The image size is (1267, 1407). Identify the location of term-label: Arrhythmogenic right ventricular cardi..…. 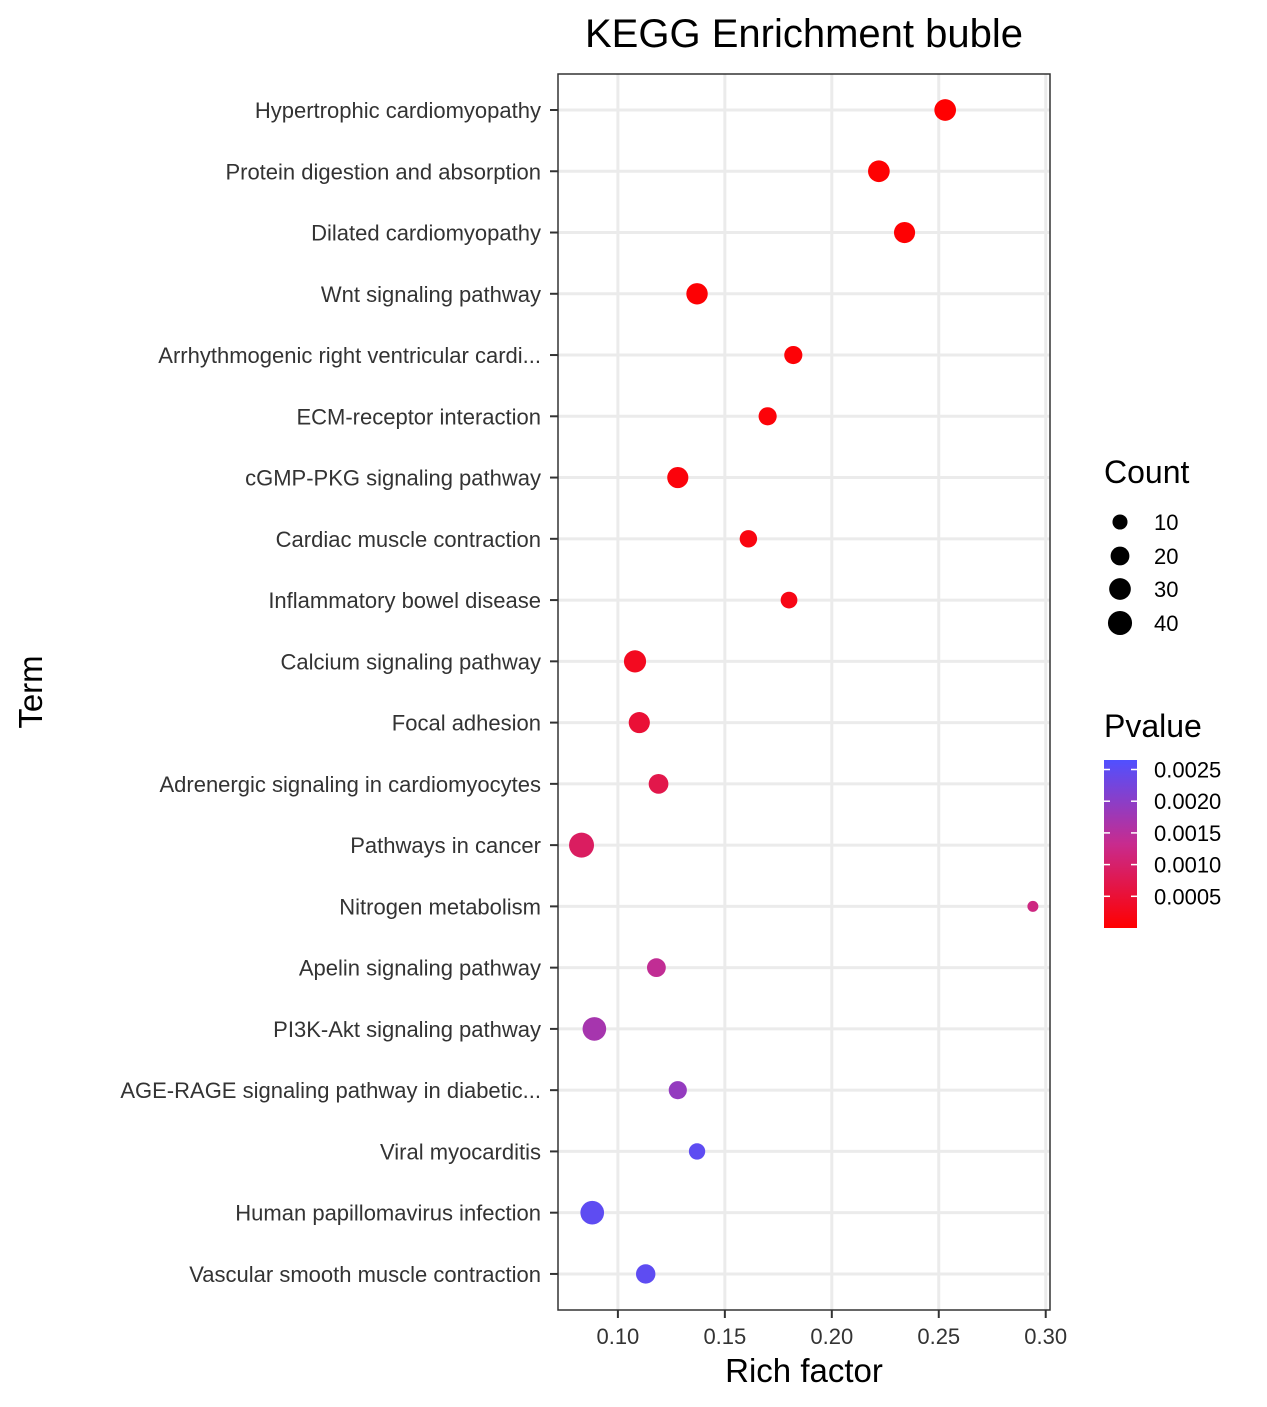
(349, 355).